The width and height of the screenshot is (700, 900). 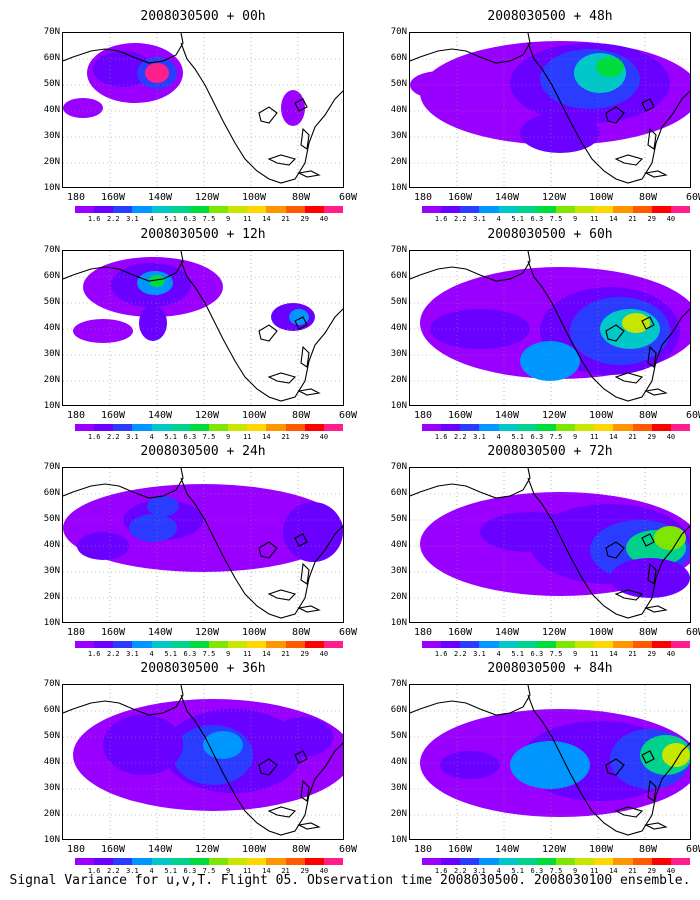 I want to click on panel-title: 2008030500 + 72h, so click(x=550, y=451).